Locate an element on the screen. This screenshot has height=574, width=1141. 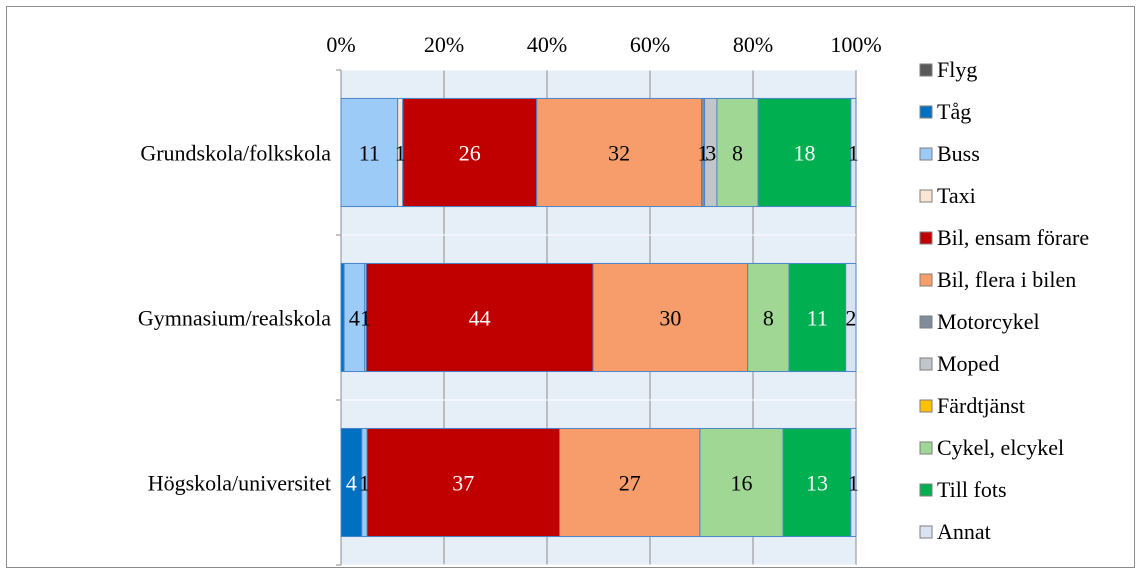
bar-value-label: 18 is located at coordinates (805, 153).